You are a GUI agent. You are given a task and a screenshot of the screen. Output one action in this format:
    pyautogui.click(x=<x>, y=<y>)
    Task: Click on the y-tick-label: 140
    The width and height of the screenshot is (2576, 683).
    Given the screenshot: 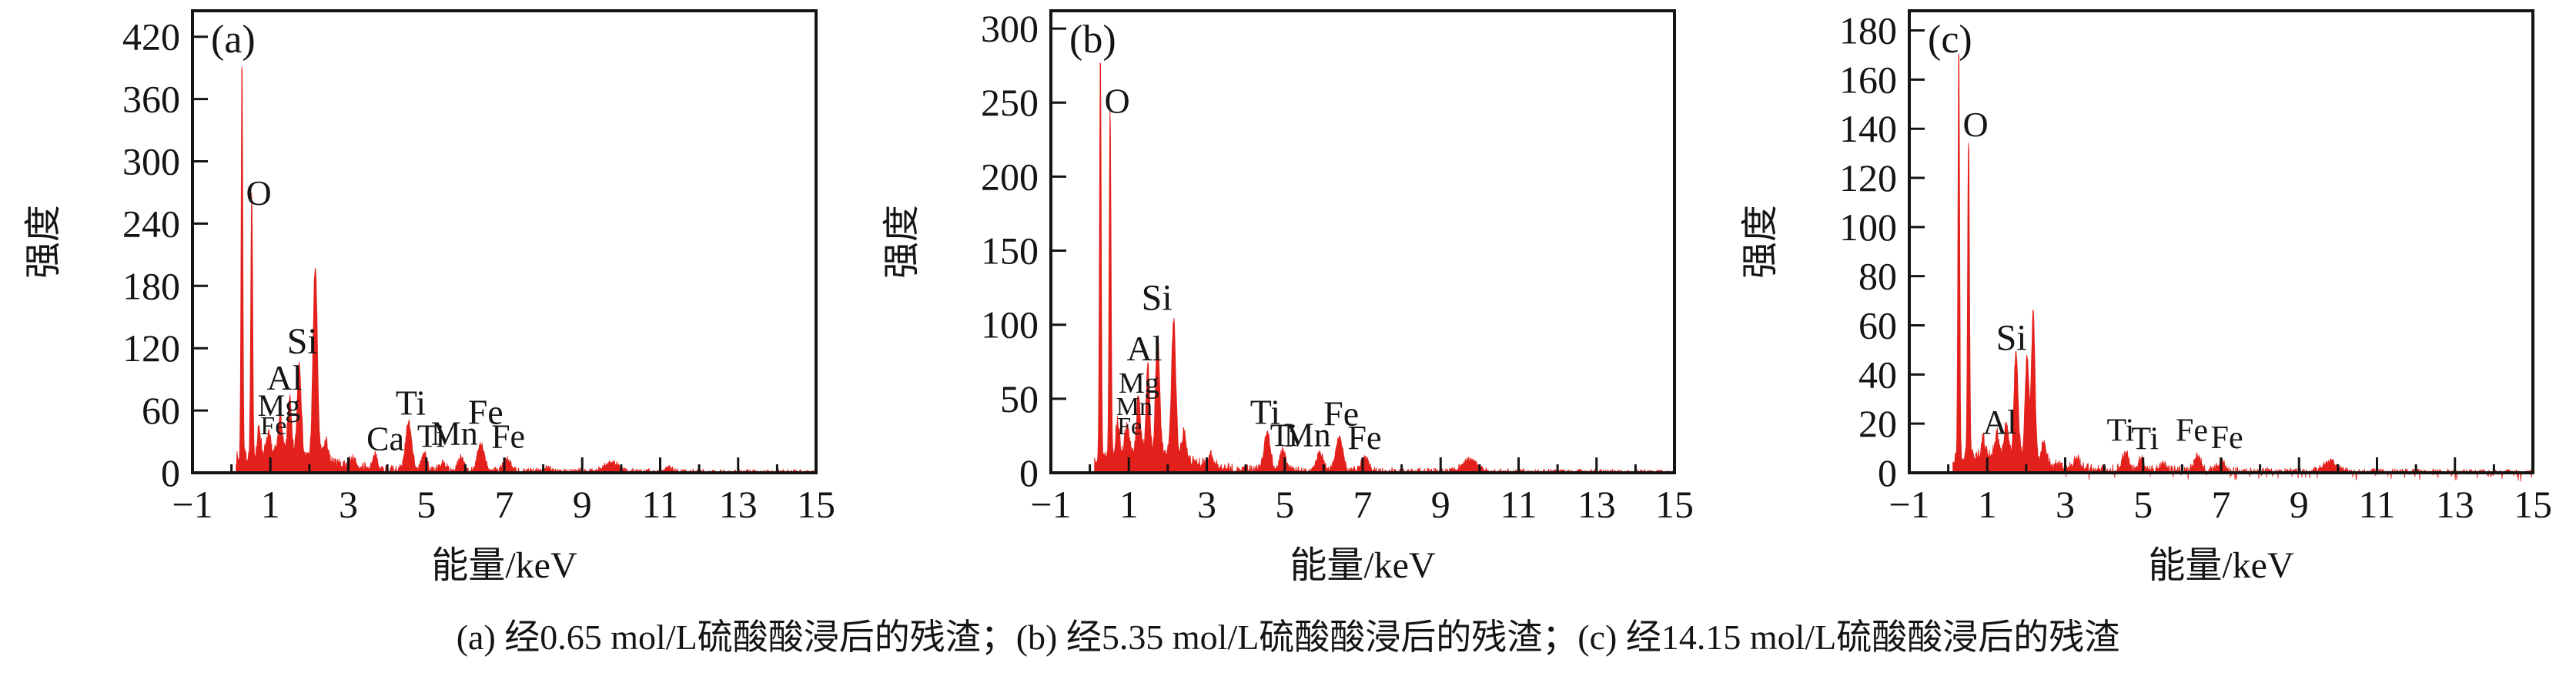 What is the action you would take?
    pyautogui.click(x=1868, y=128)
    